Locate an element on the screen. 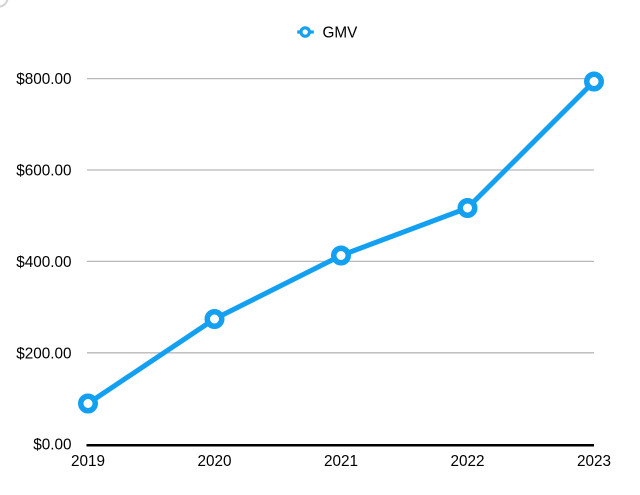 This screenshot has height=495, width=640. svg-text: 2020 is located at coordinates (214, 461).